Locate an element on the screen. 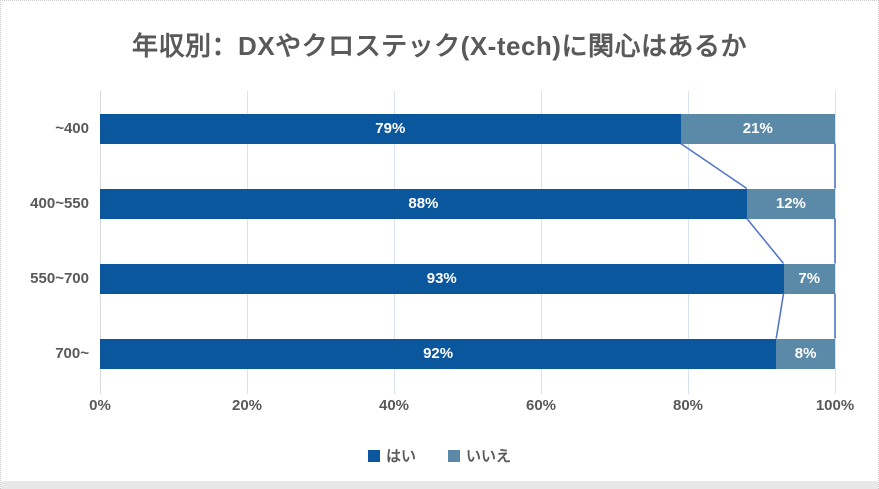  bar-segment-yes: 79% is located at coordinates (390, 128).